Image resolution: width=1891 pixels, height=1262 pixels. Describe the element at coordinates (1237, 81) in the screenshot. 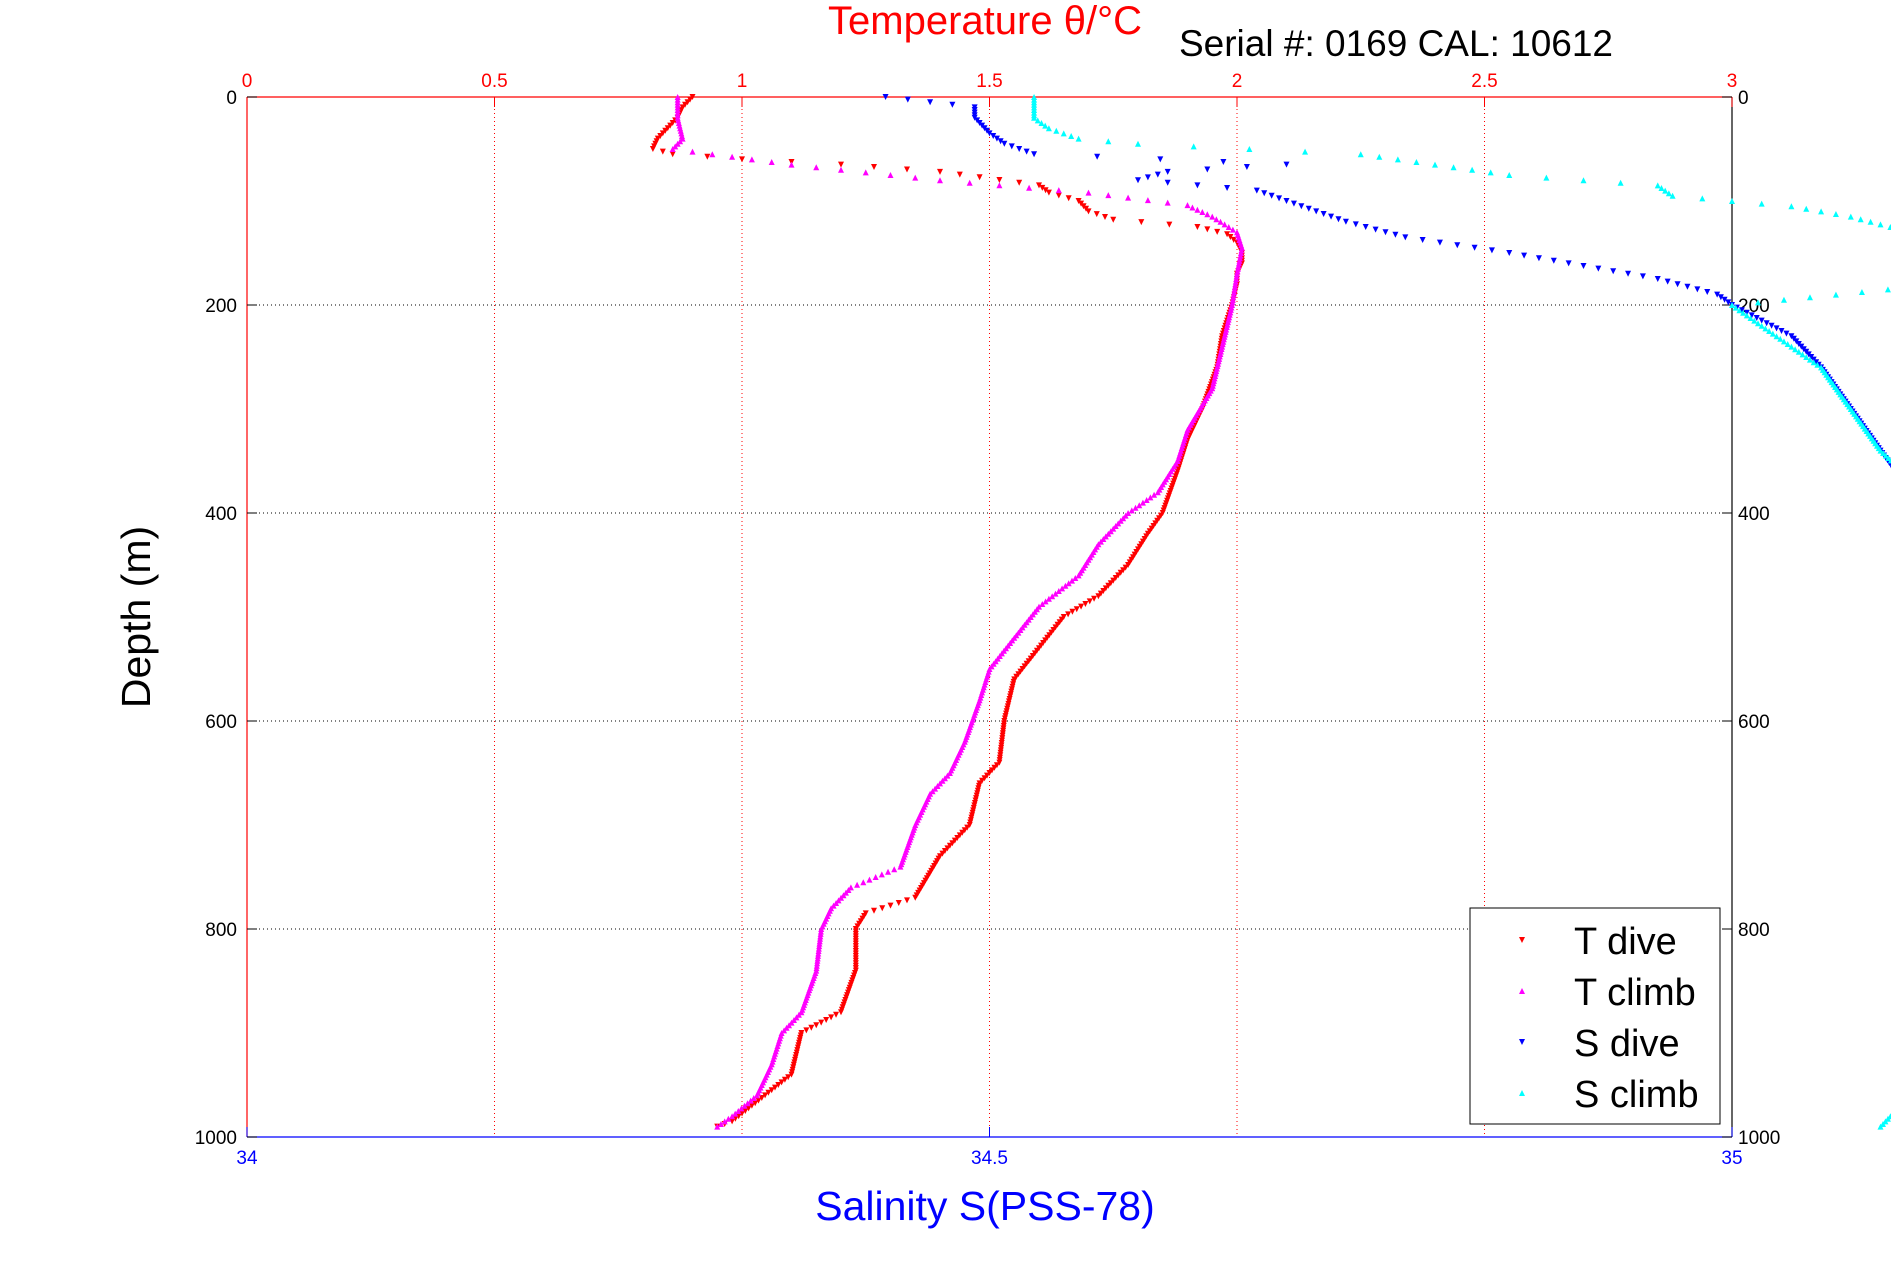

I see `temperature-tick-label: 2` at that location.